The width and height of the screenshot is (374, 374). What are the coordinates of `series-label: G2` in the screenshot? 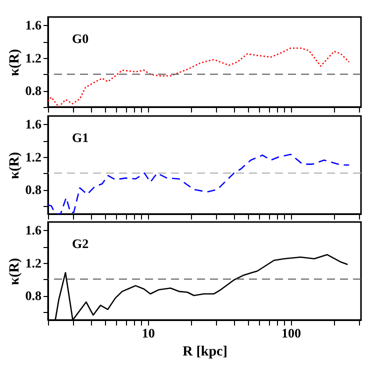 It's located at (80, 243).